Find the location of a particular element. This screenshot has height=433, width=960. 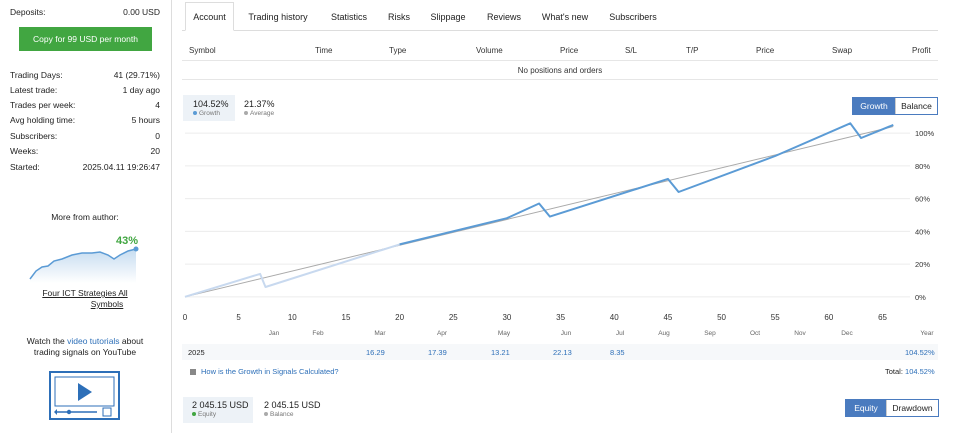

stat-value: 2025.04.11 19:26:47 is located at coordinates (121, 167).